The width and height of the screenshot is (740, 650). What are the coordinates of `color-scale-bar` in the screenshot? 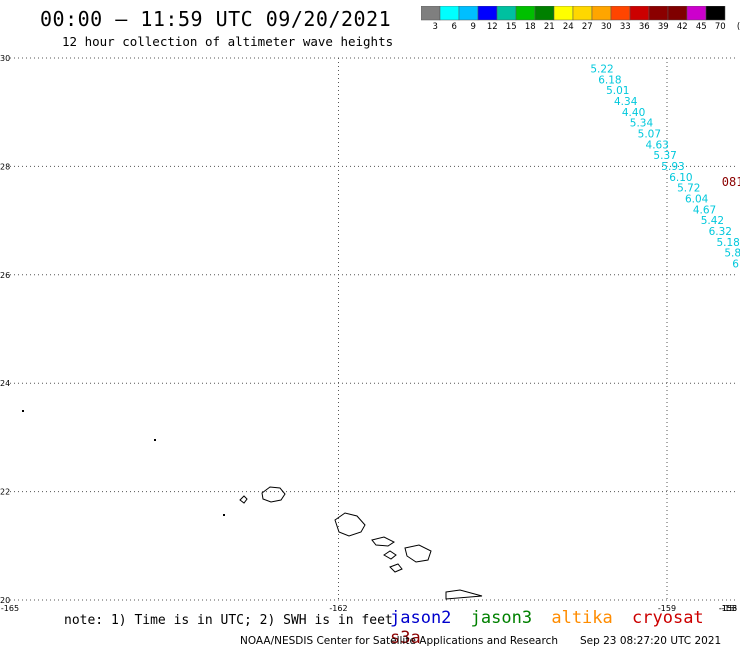 It's located at (573, 13).